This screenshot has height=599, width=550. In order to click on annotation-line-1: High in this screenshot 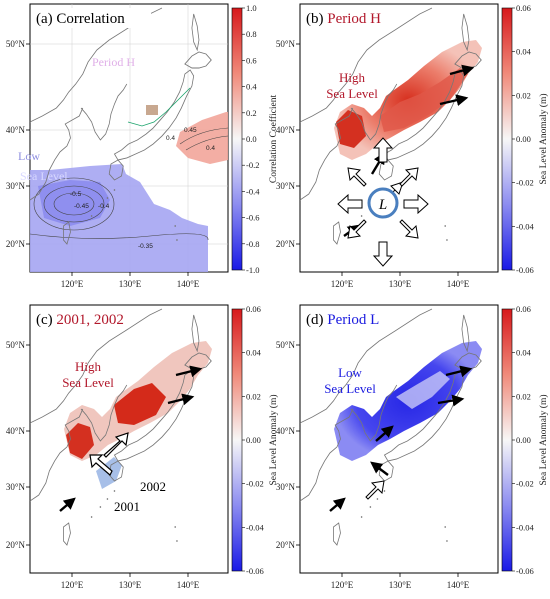, I will do `click(88, 366)`.